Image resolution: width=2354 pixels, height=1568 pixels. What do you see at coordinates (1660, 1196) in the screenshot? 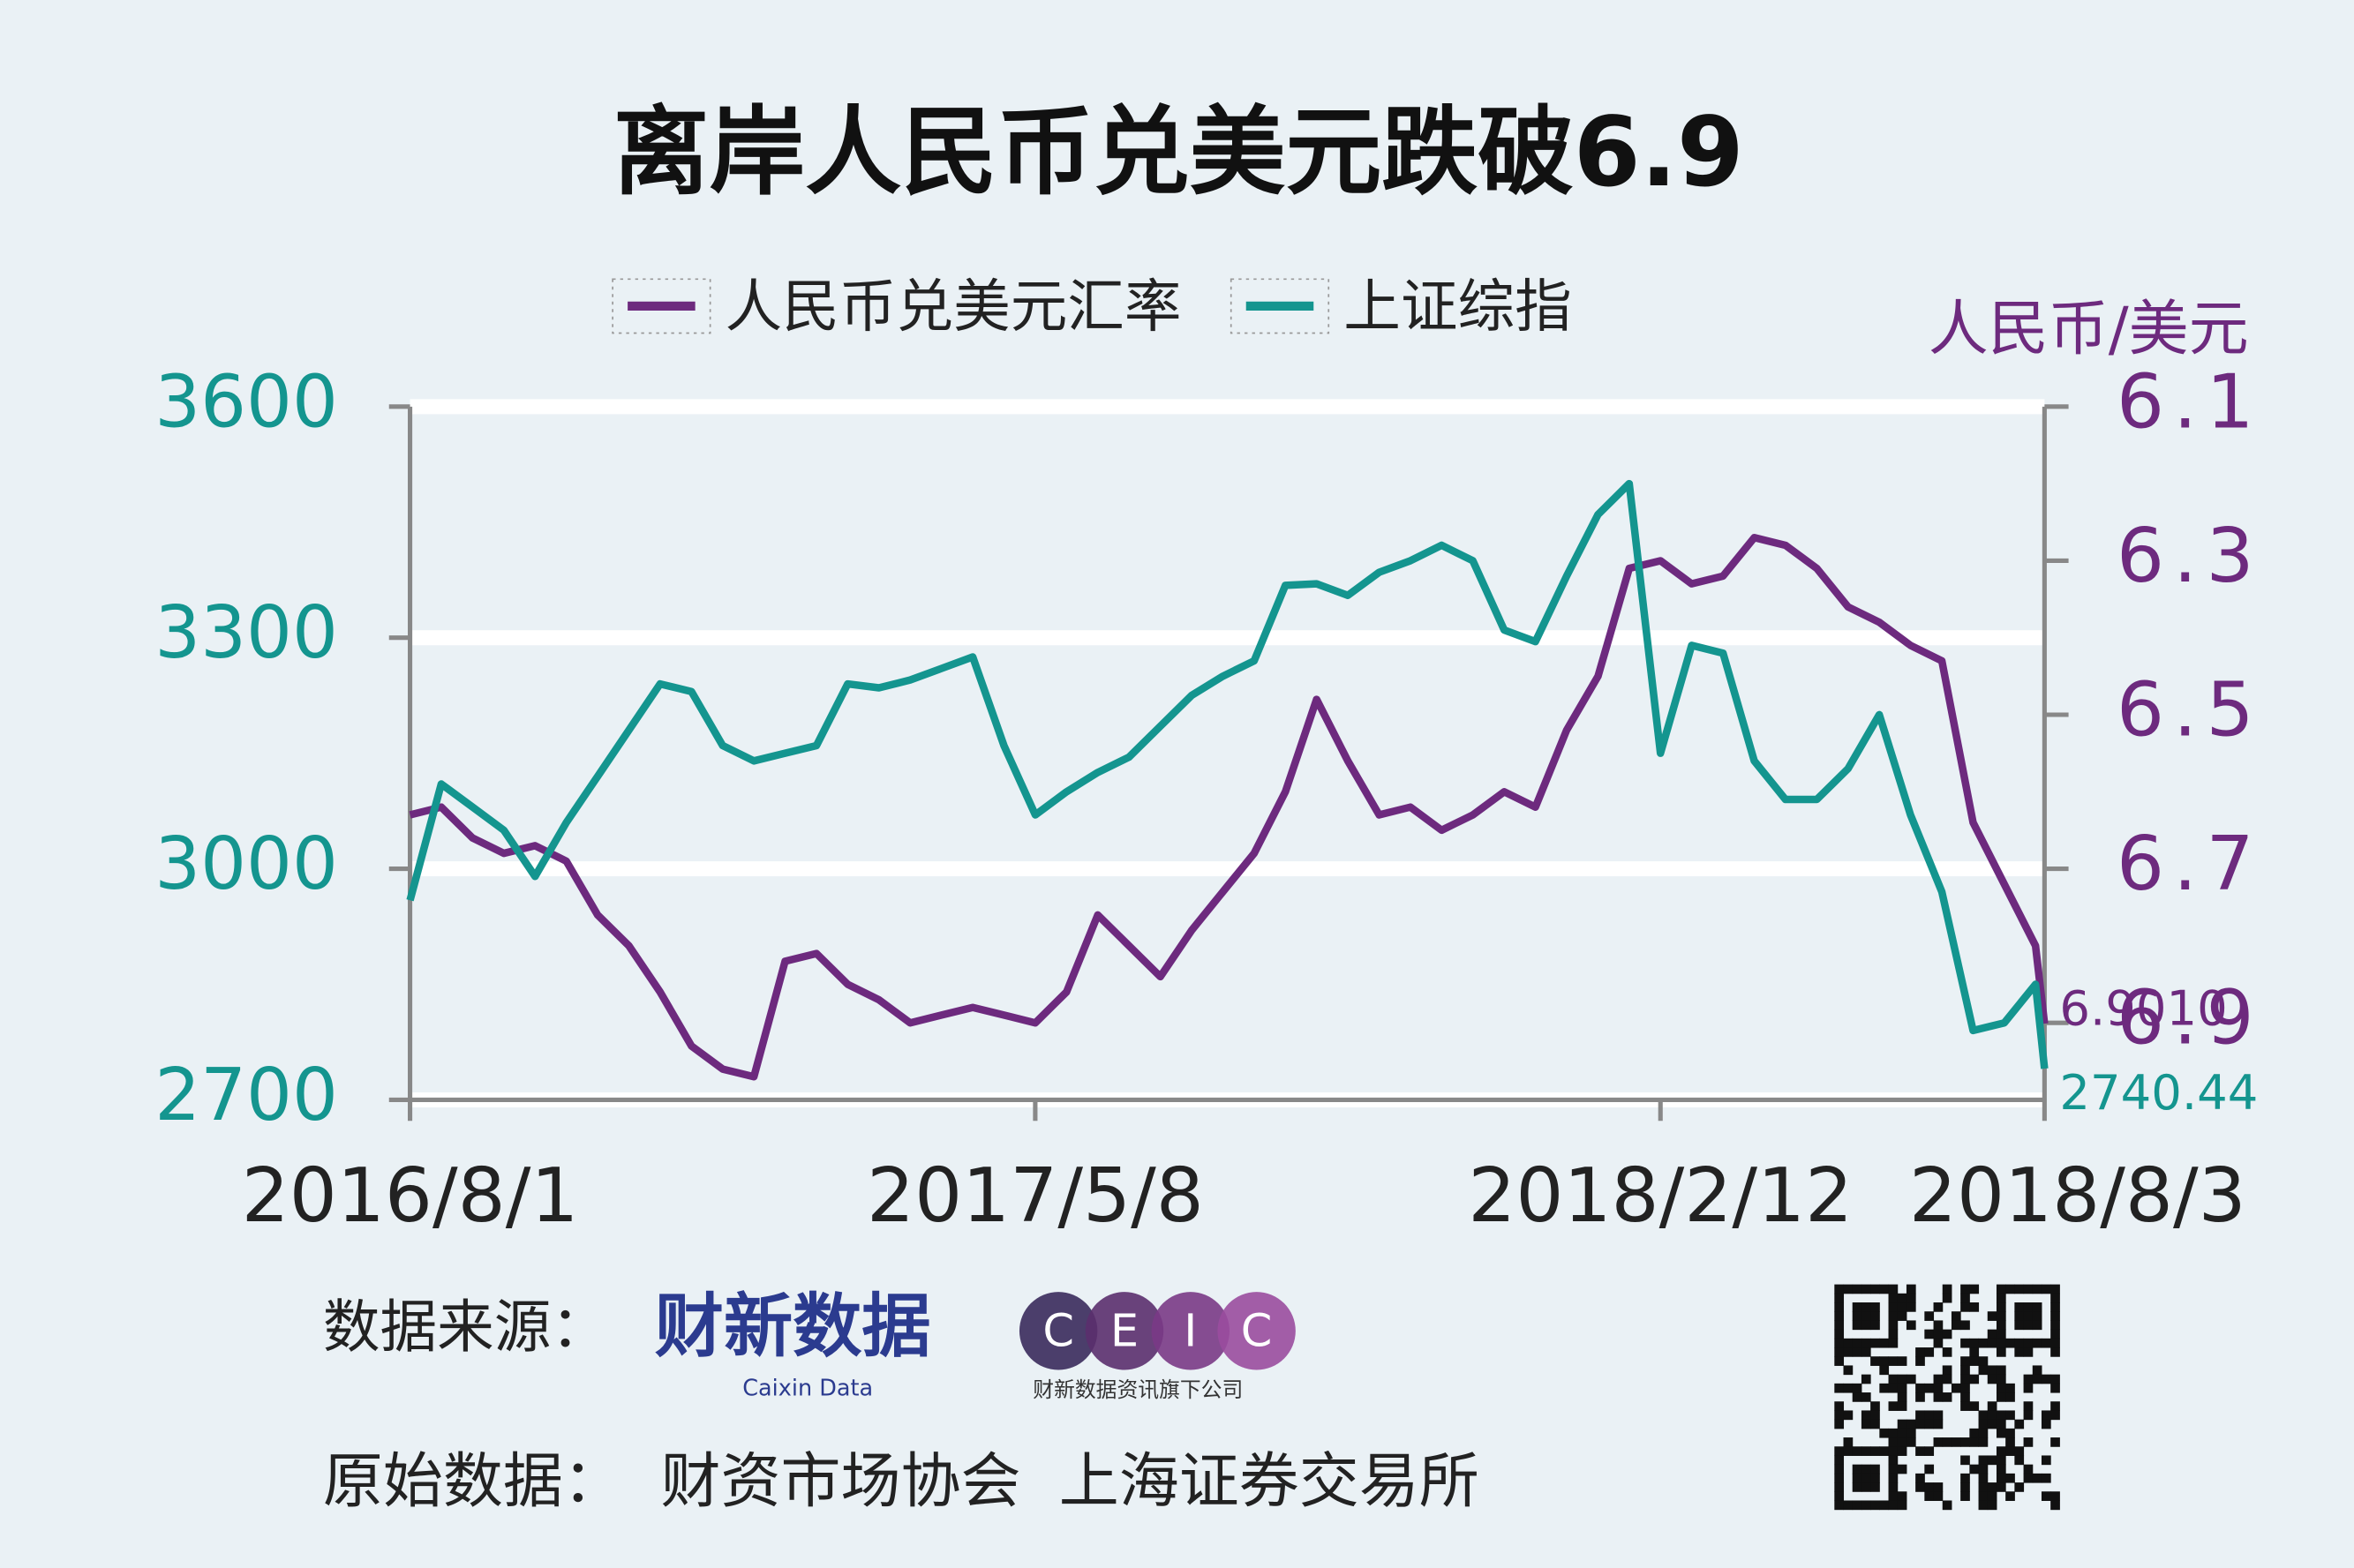
I see `x-tick-label: 2018/2/12` at bounding box center [1660, 1196].